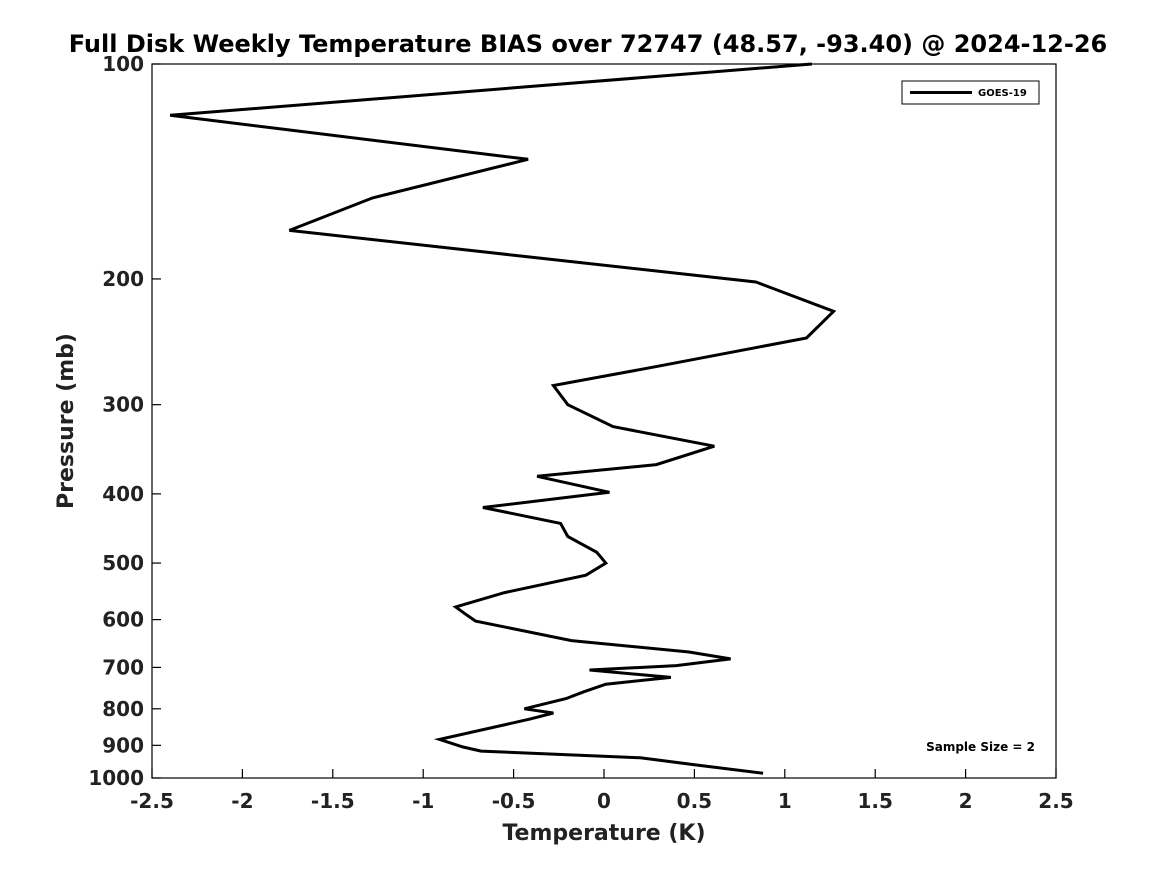 This screenshot has width=1167, height=875. Describe the element at coordinates (970, 92) in the screenshot. I see `legend: GOES-19` at that location.